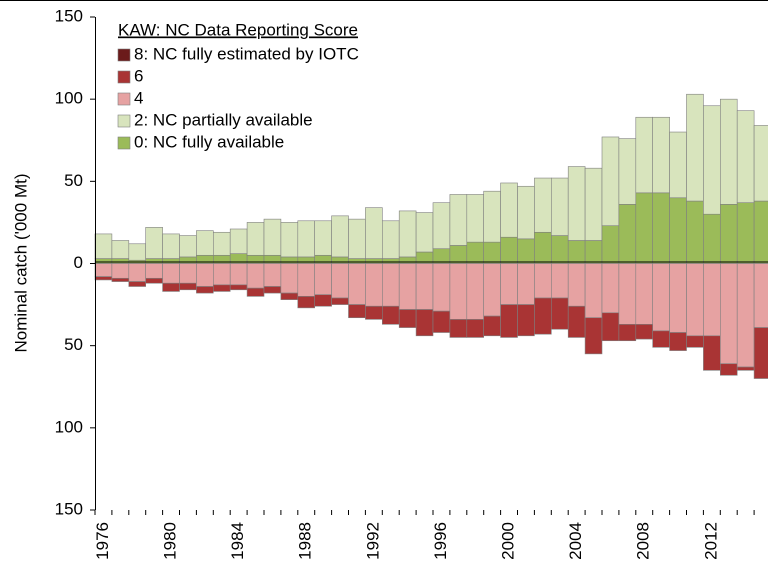 This screenshot has width=768, height=573. I want to click on legend-label: 2: NC partially available, so click(223, 119).